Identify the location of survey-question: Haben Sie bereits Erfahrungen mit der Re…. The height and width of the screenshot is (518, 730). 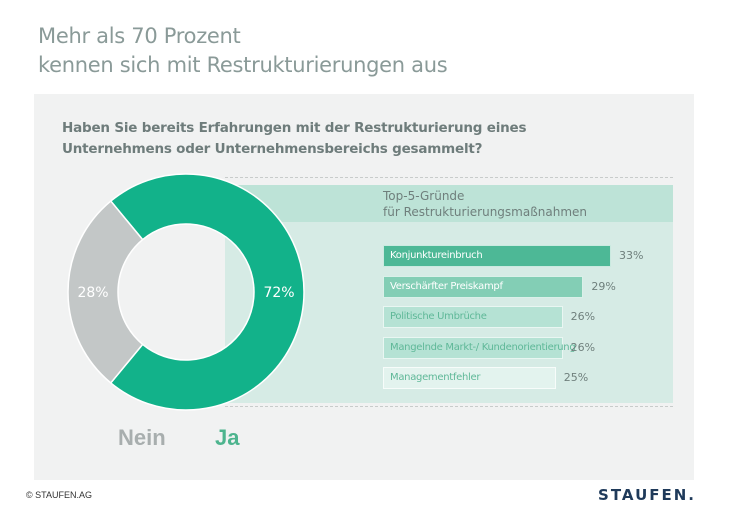
(294, 139).